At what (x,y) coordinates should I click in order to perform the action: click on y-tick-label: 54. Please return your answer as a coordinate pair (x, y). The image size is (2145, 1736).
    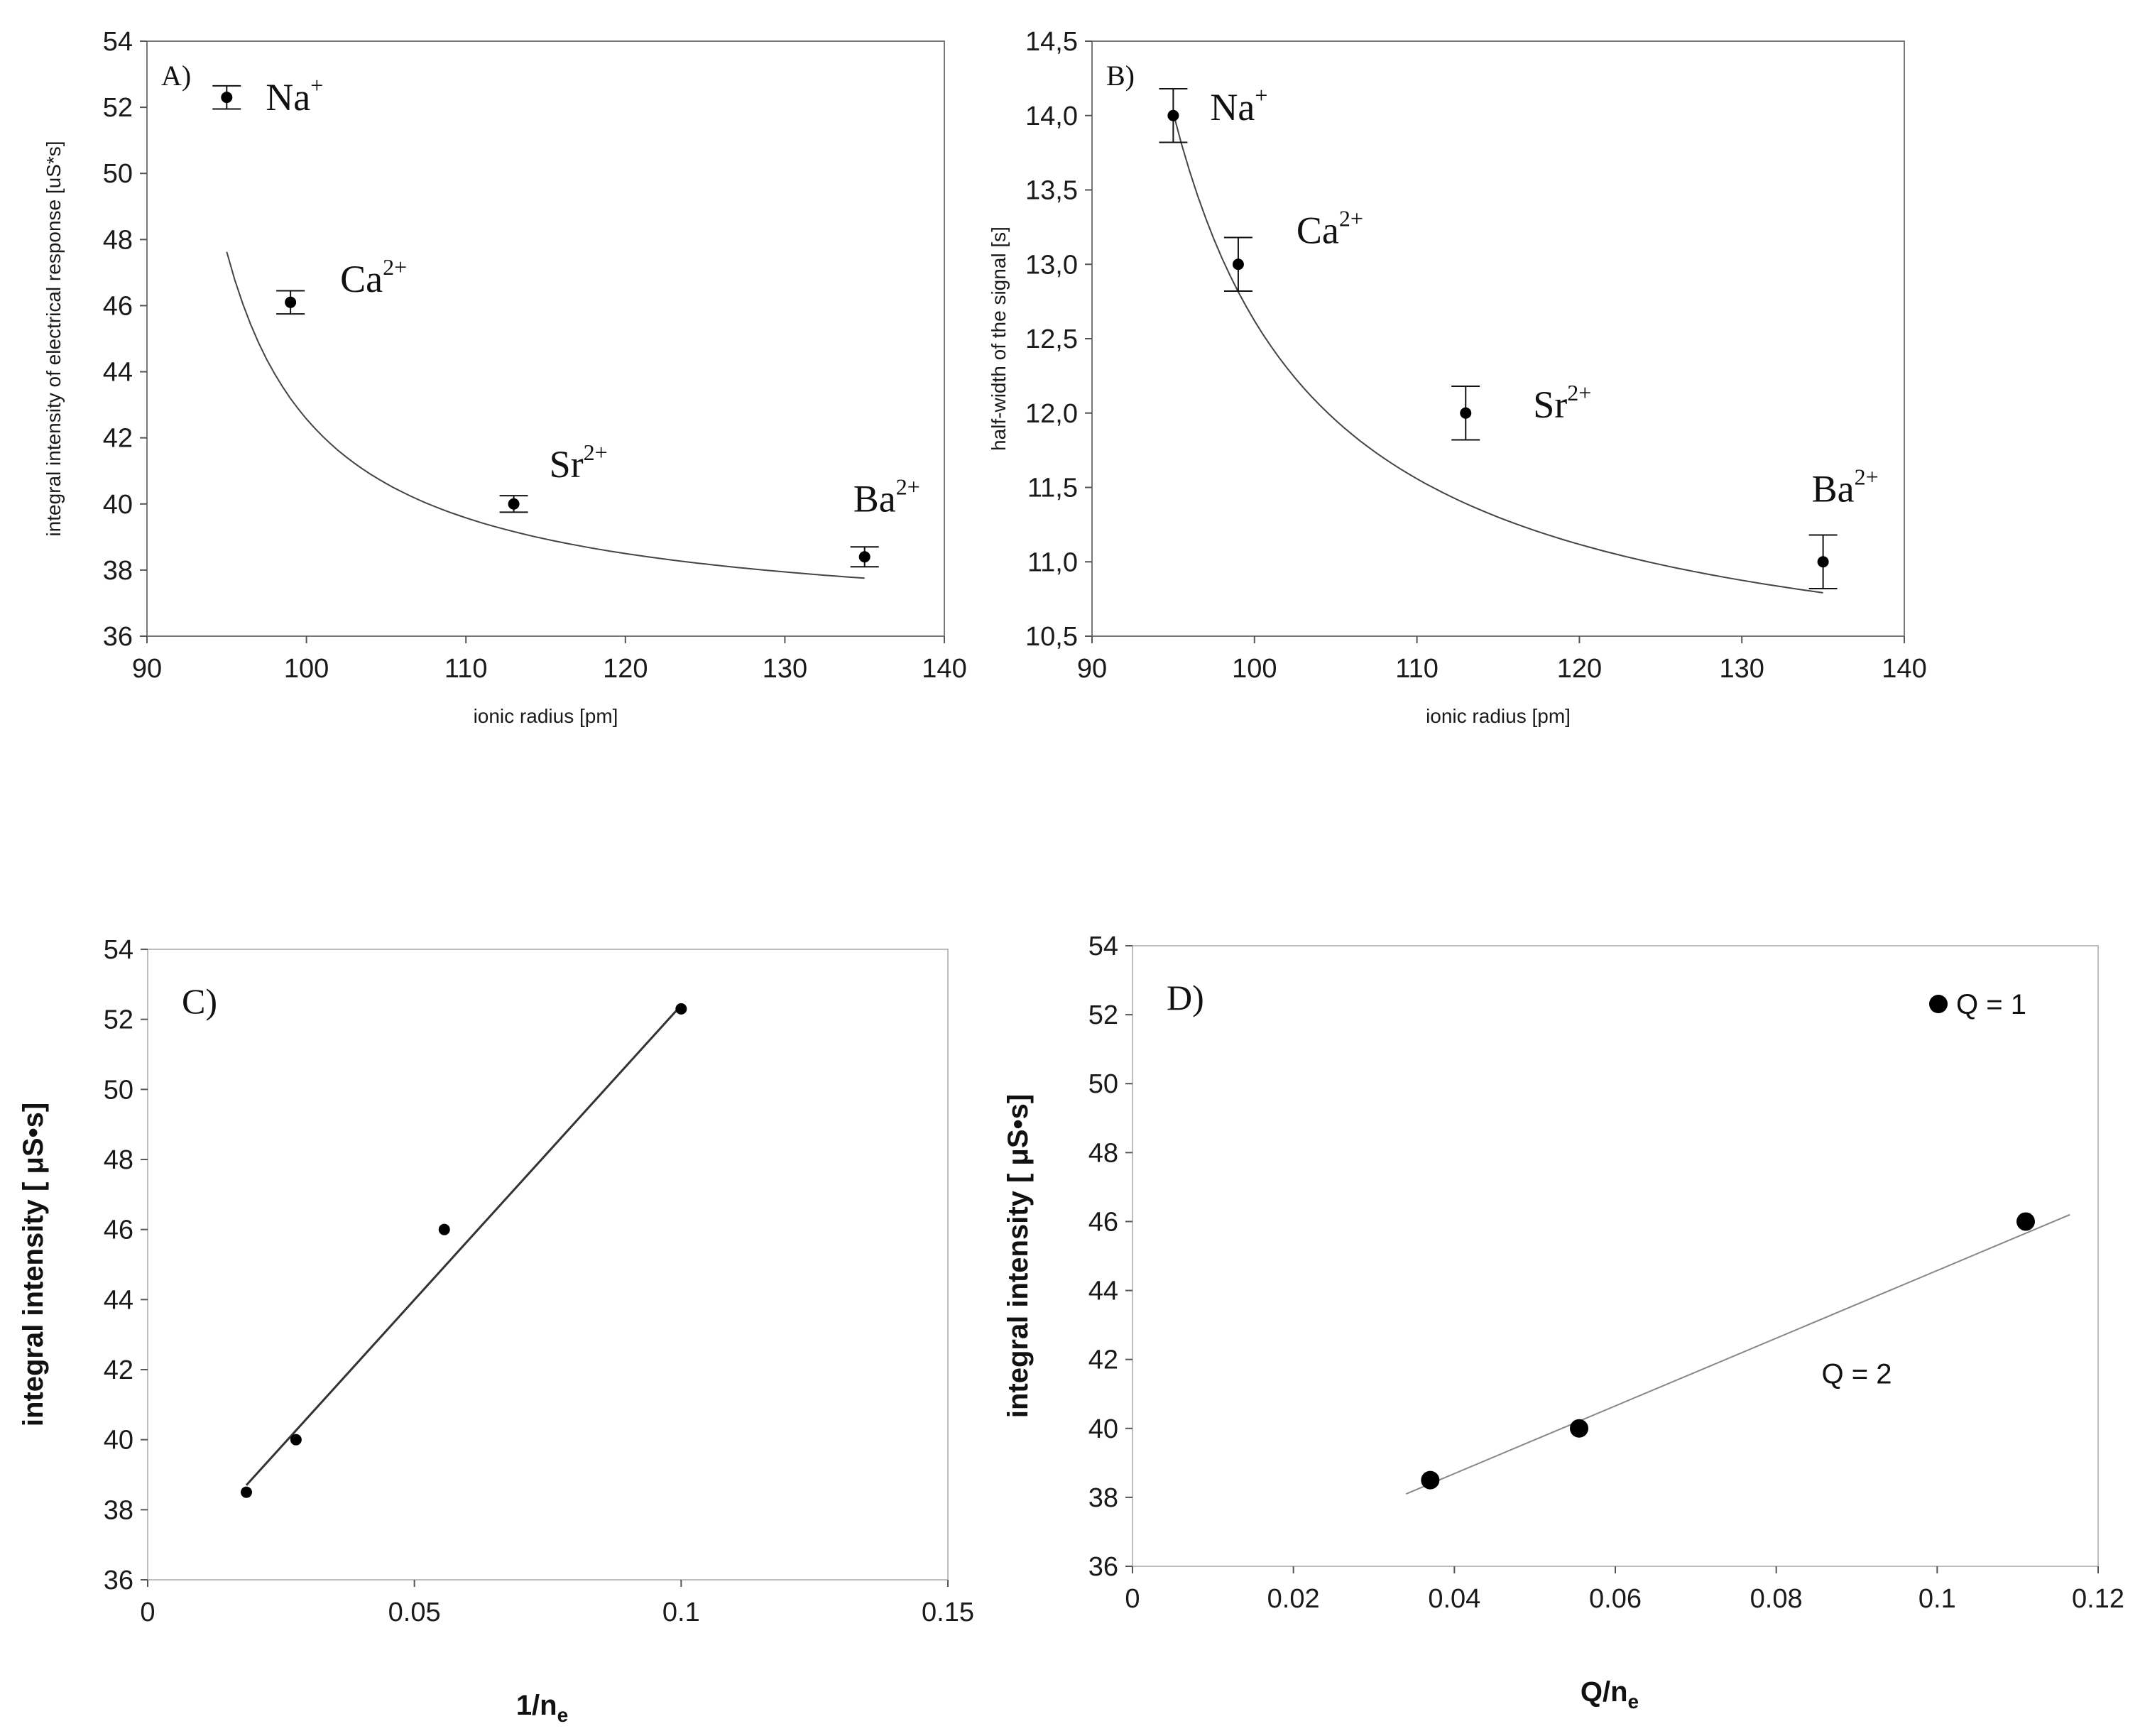
    Looking at the image, I should click on (1103, 946).